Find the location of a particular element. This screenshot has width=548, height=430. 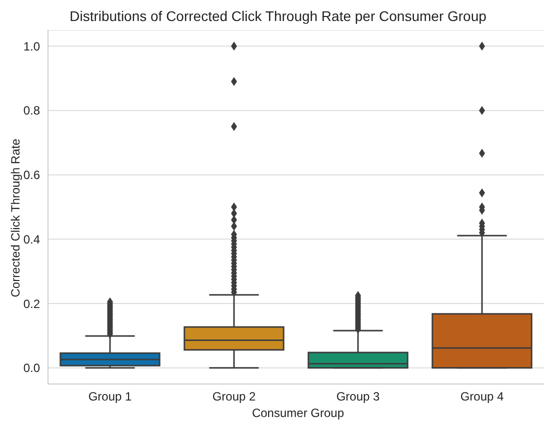

x-tick-label: Group 2 is located at coordinates (234, 397).